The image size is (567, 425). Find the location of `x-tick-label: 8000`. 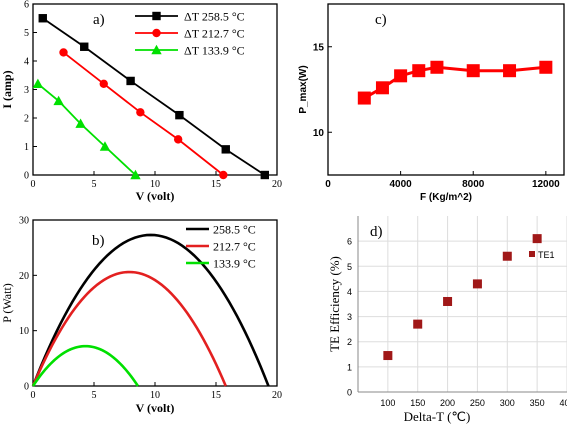

x-tick-label: 8000 is located at coordinates (473, 184).